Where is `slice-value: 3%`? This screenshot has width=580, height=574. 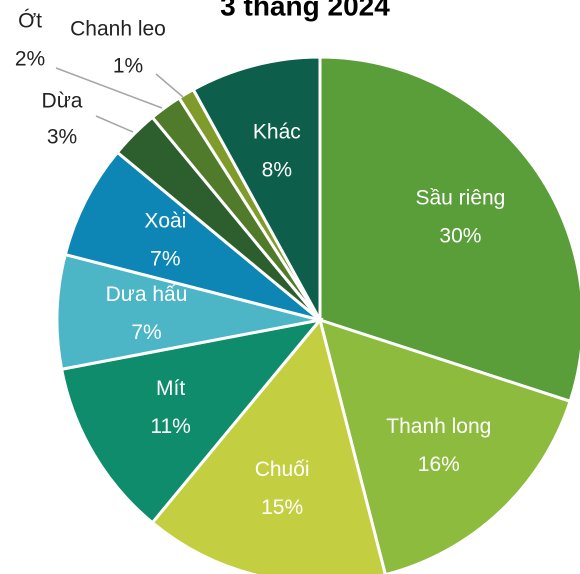 slice-value: 3% is located at coordinates (62, 137).